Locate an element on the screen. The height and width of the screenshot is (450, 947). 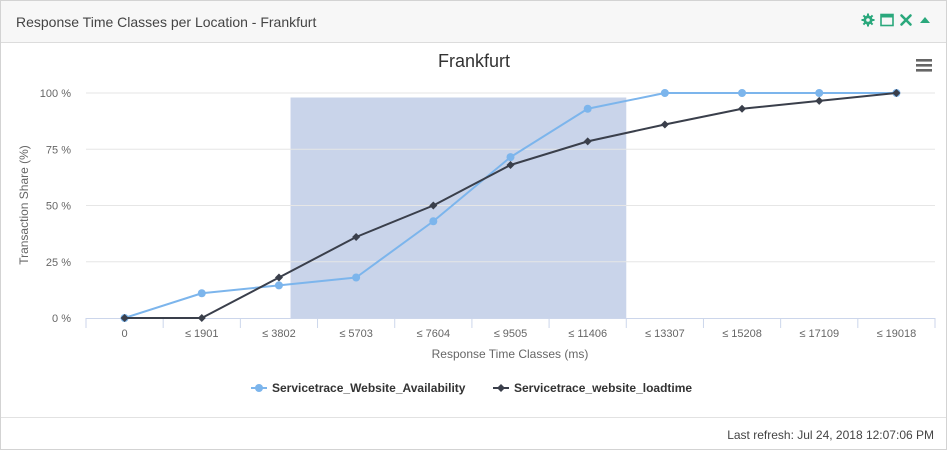
y-tick-label: 25 % is located at coordinates (58, 263).